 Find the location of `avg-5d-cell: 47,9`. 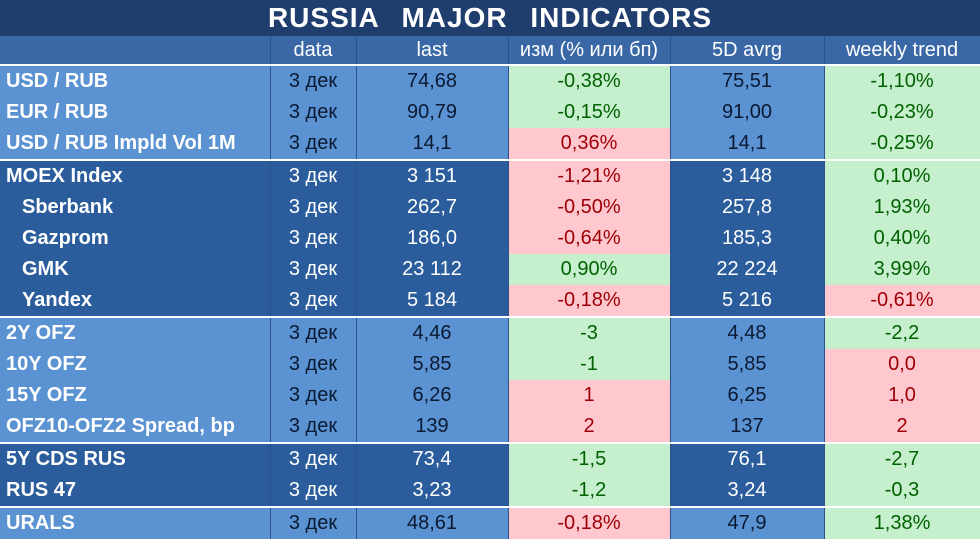

avg-5d-cell: 47,9 is located at coordinates (747, 522).